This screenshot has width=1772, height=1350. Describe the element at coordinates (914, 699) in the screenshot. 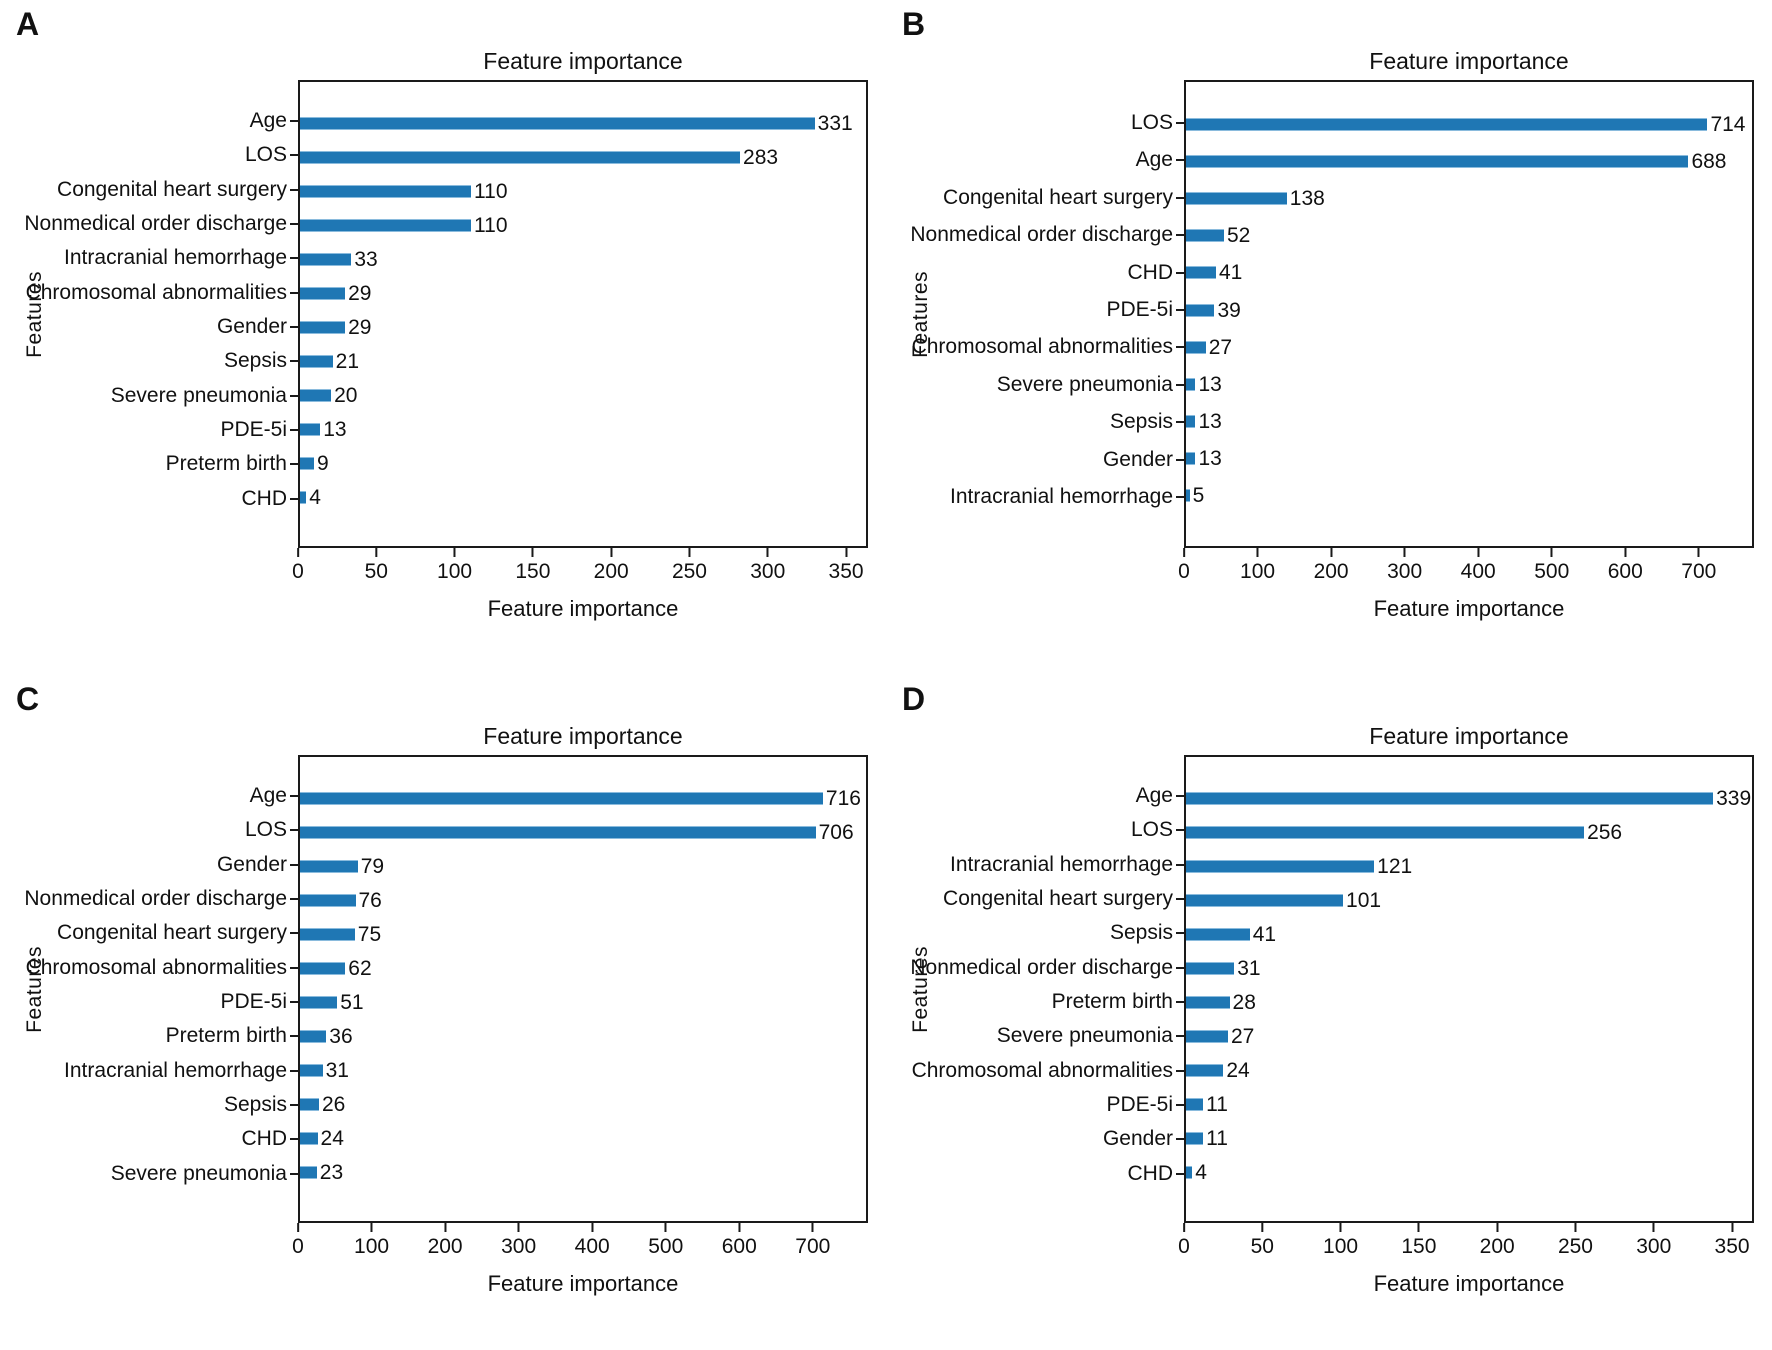

I see `panel-letter: D` at that location.